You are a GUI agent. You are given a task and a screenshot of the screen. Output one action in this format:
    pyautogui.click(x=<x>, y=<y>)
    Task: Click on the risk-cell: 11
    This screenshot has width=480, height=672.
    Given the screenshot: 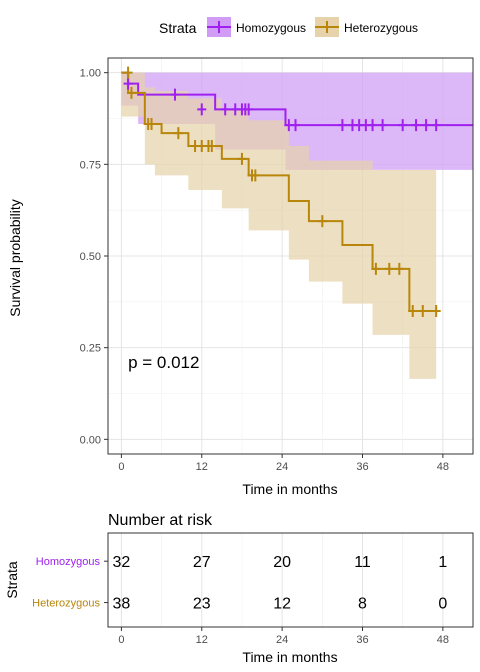 What is the action you would take?
    pyautogui.click(x=362, y=562)
    